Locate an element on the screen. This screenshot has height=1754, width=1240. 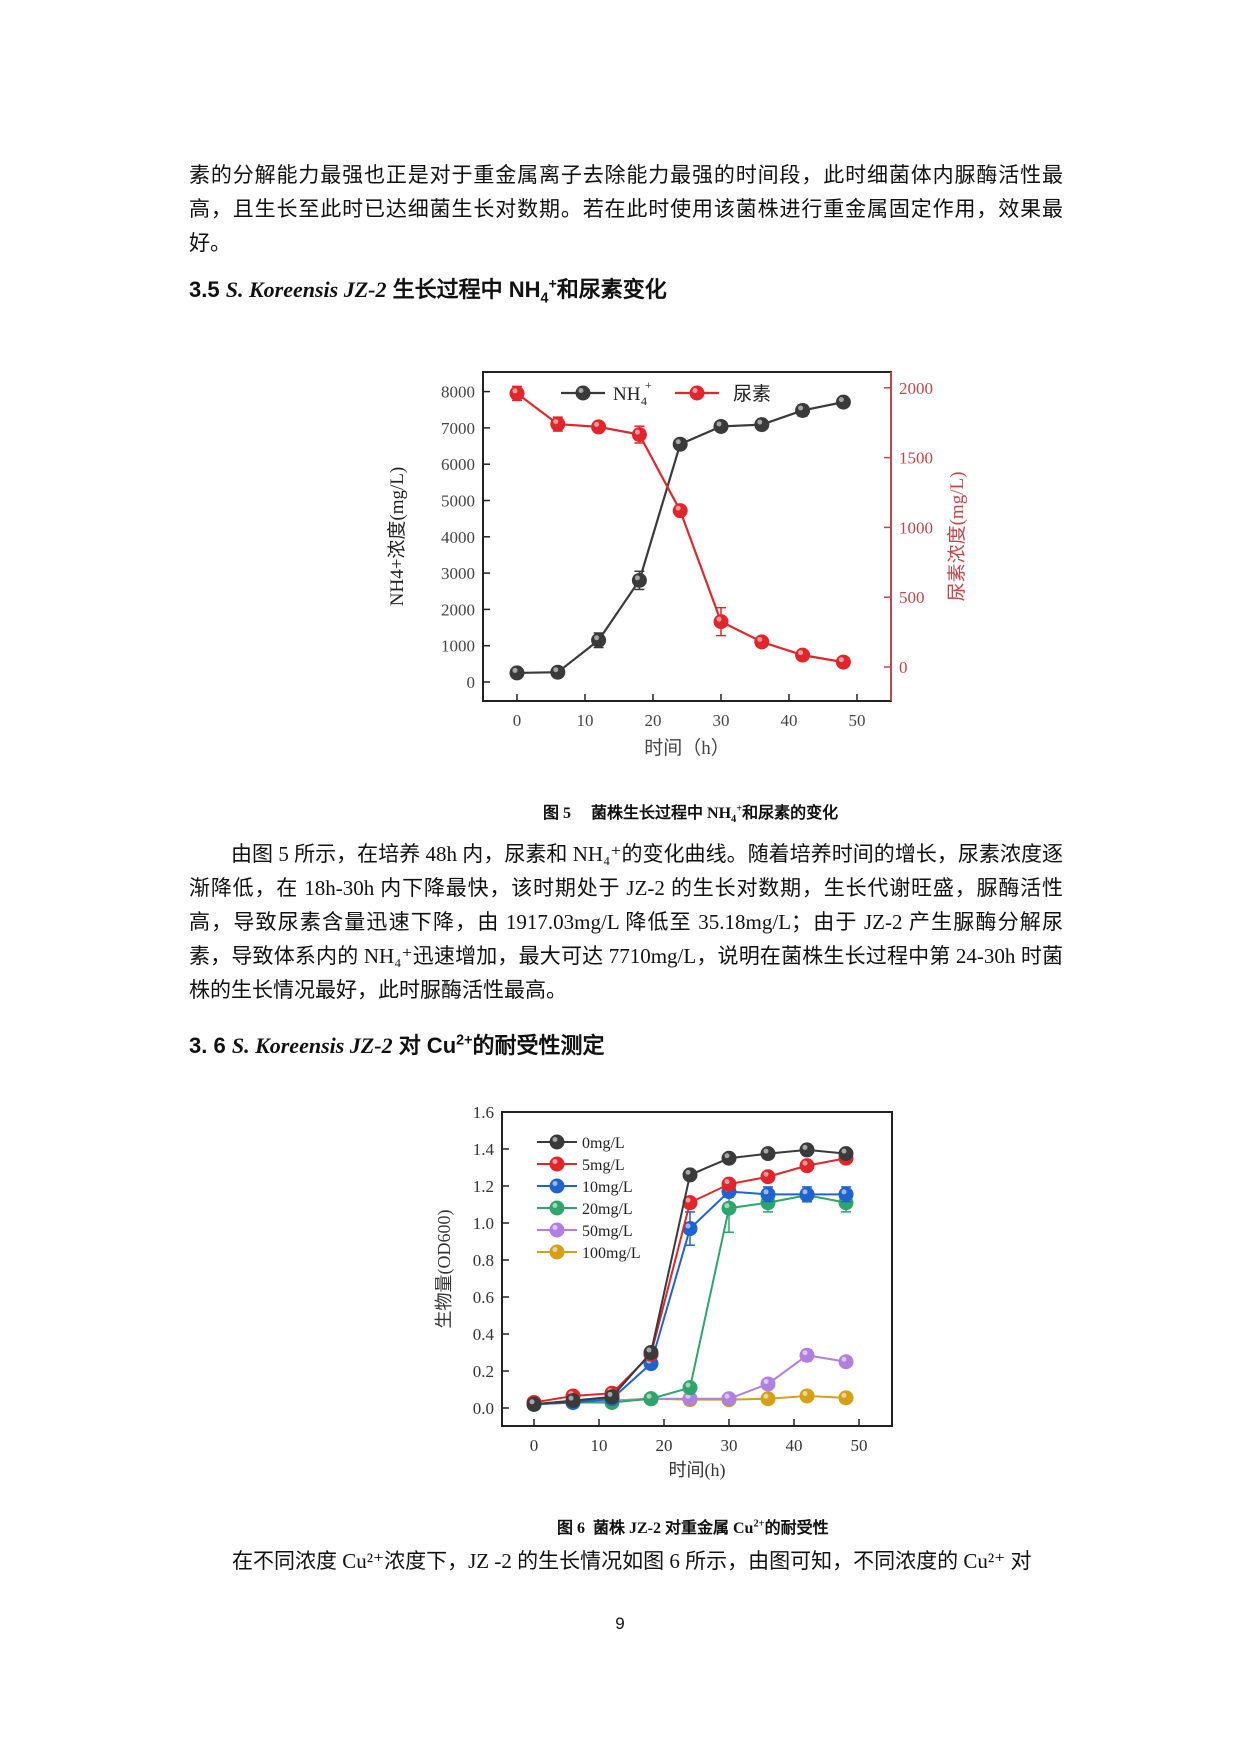
y-tick-label: 1000 is located at coordinates (458, 646).